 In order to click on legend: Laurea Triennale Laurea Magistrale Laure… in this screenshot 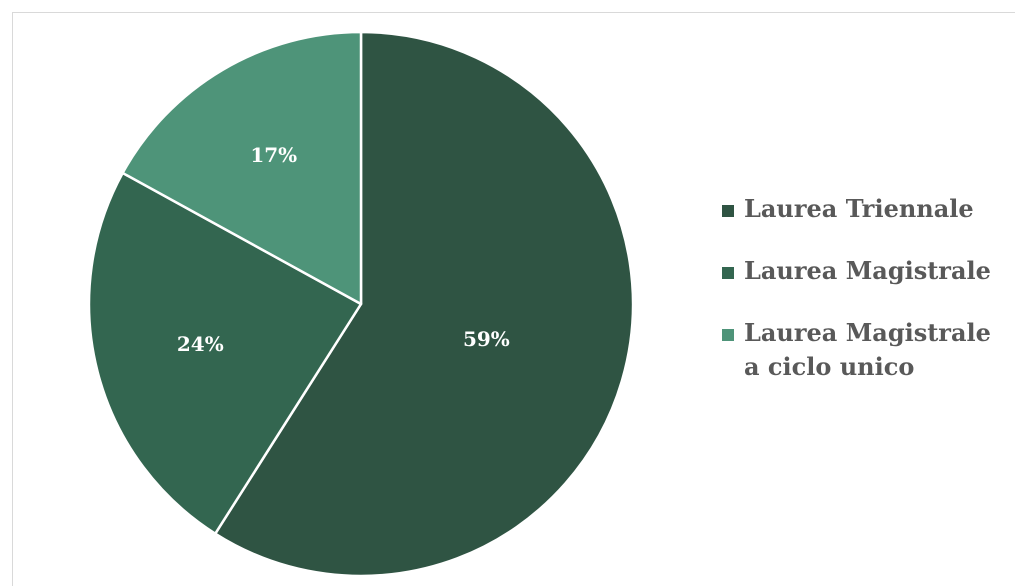, I will do `click(868, 302)`.